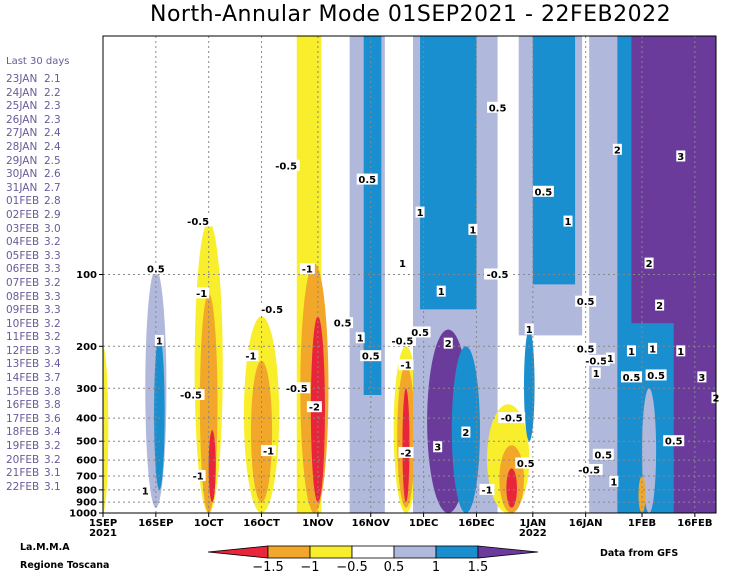  Describe the element at coordinates (371, 523) in the screenshot. I see `x-tick-label: 16NOV` at that location.